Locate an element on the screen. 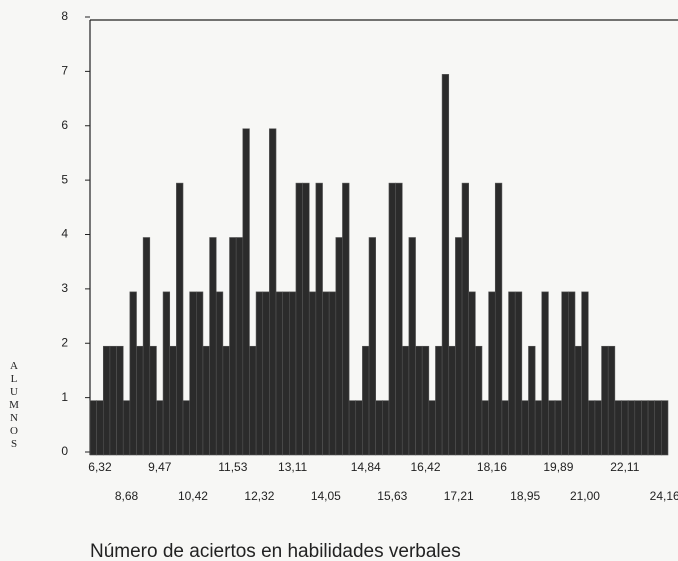 This screenshot has width=678, height=561. y-tick-label: 6 is located at coordinates (64, 125).